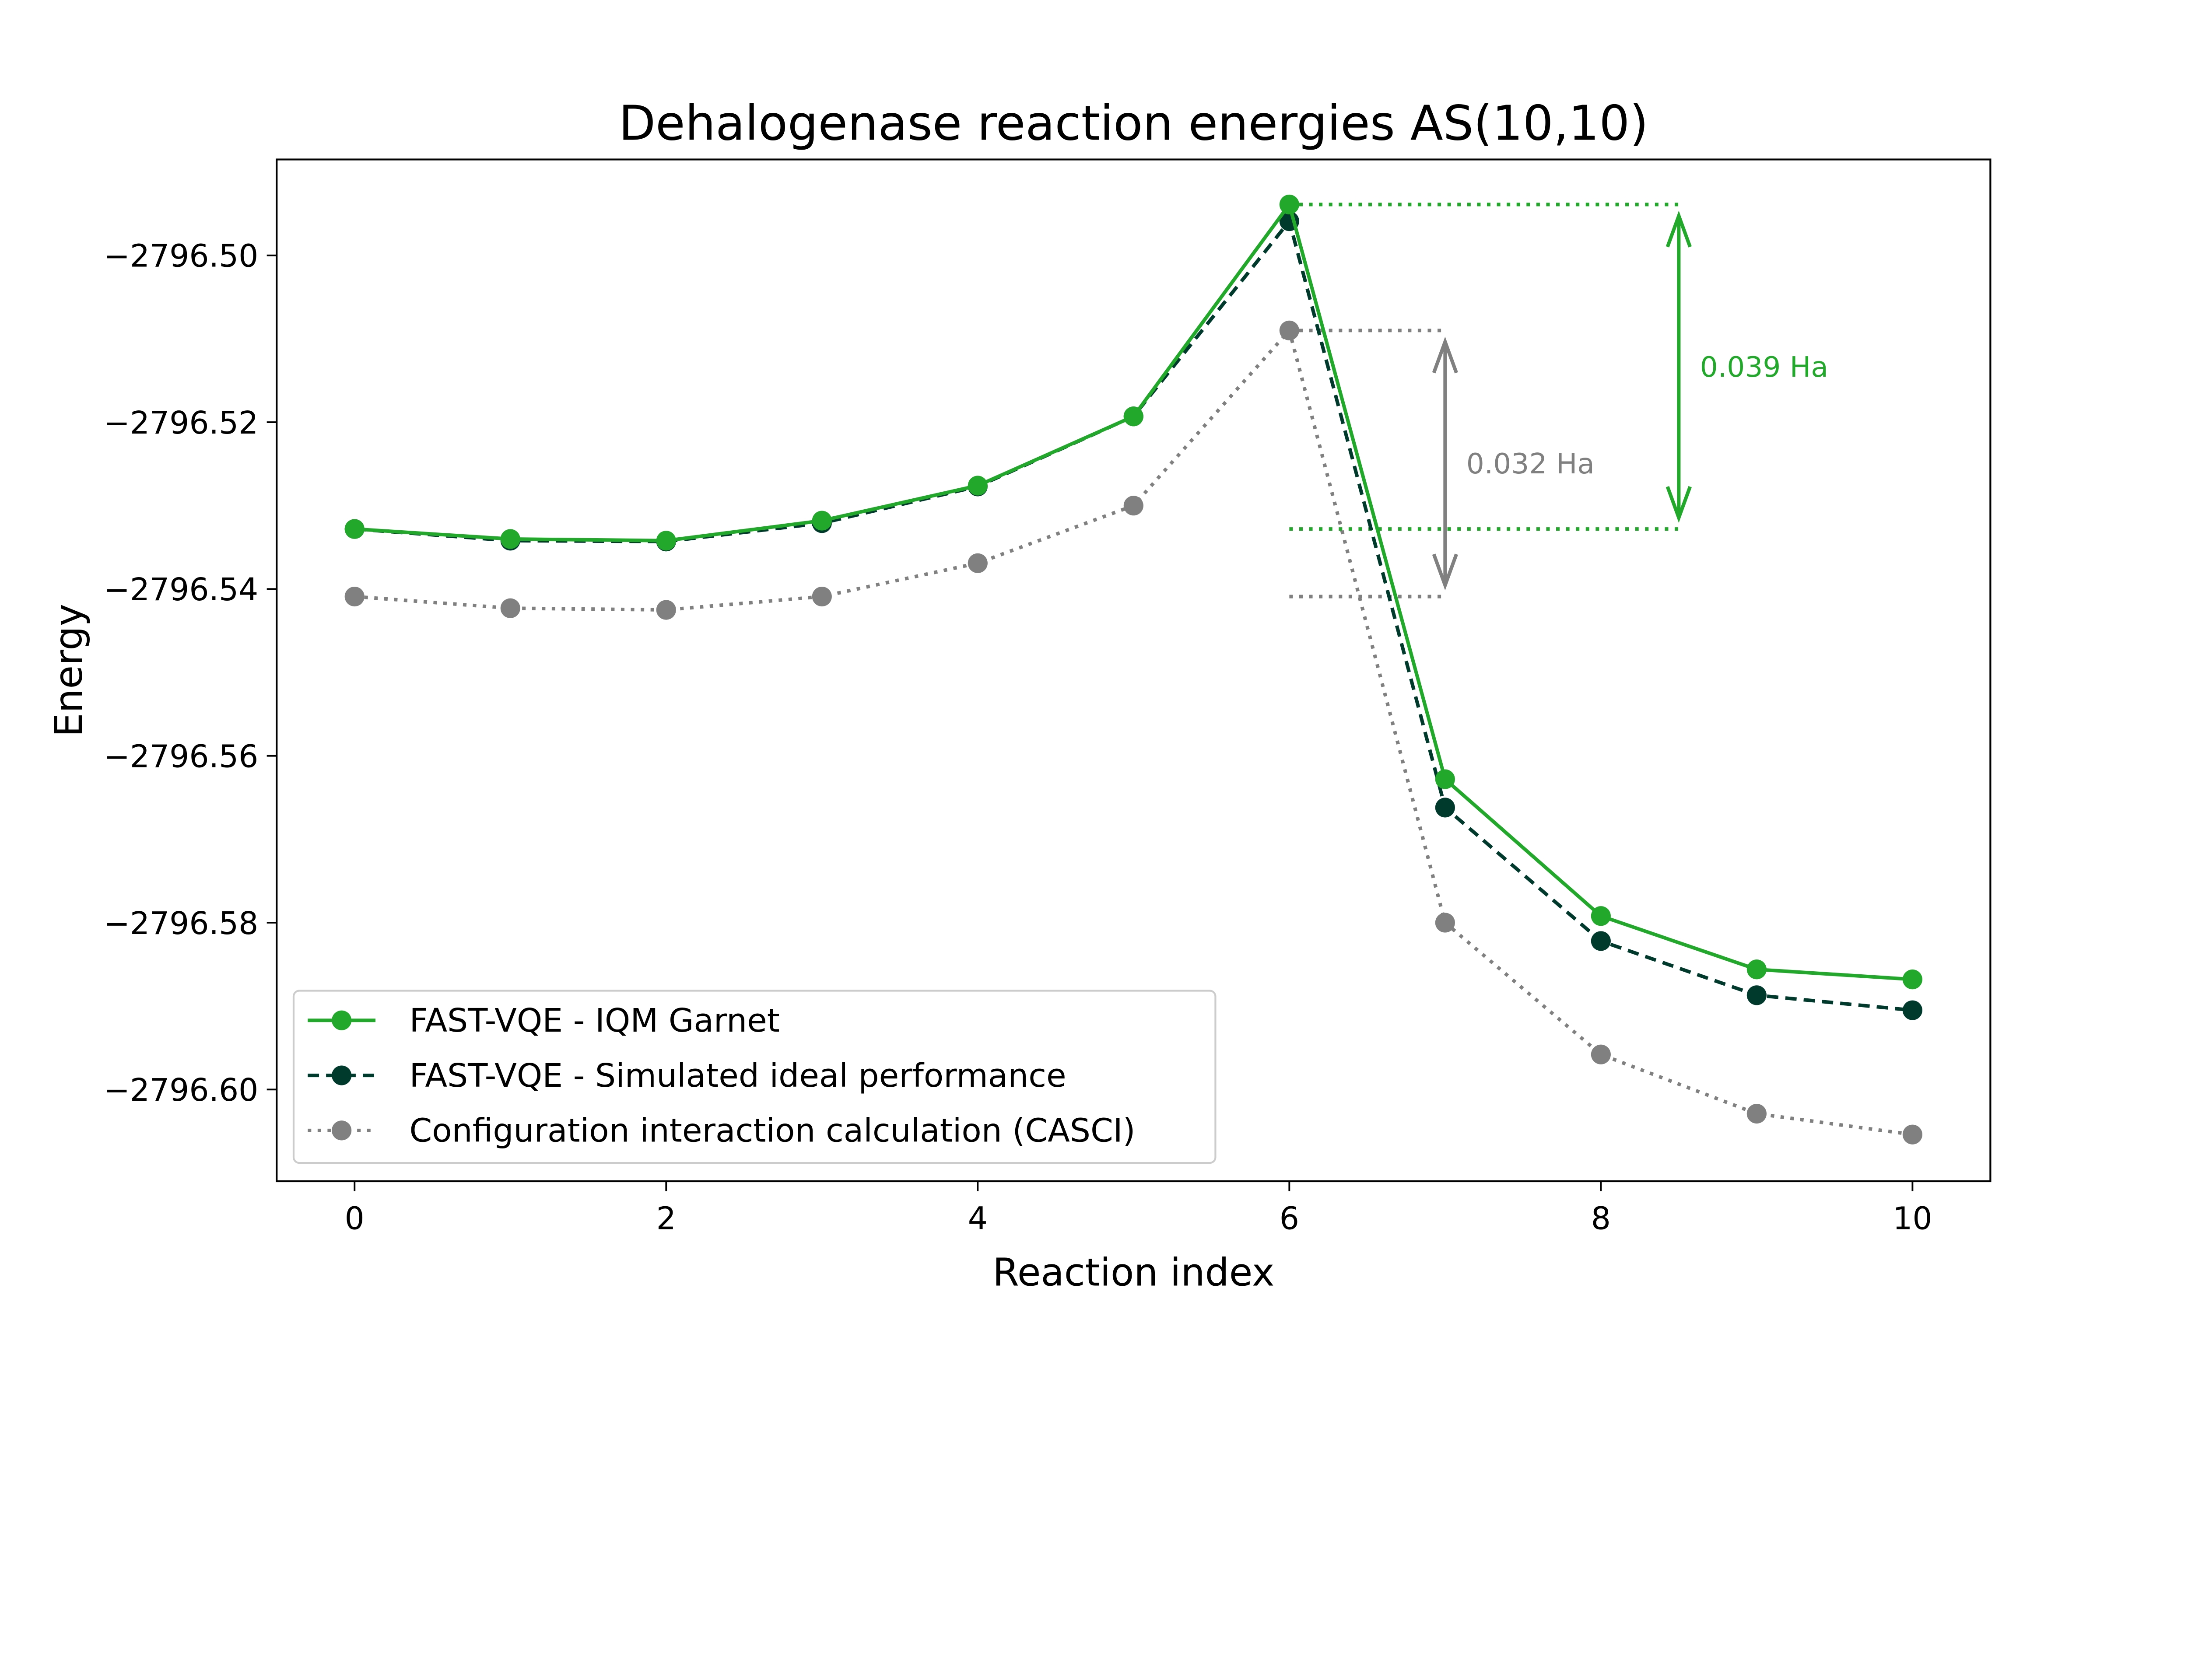 This screenshot has height=1680, width=2188. I want to click on x-tick-label: 0, so click(355, 1218).